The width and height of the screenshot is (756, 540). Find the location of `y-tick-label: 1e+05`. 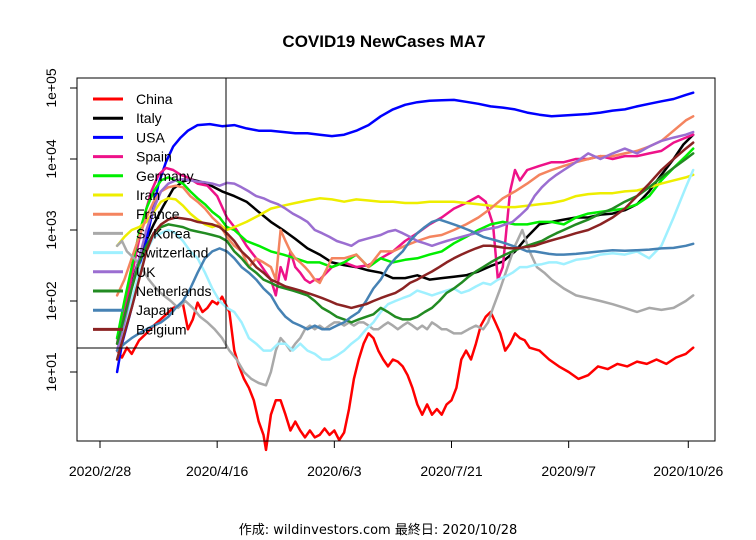

y-tick-label: 1e+05 is located at coordinates (51, 88).